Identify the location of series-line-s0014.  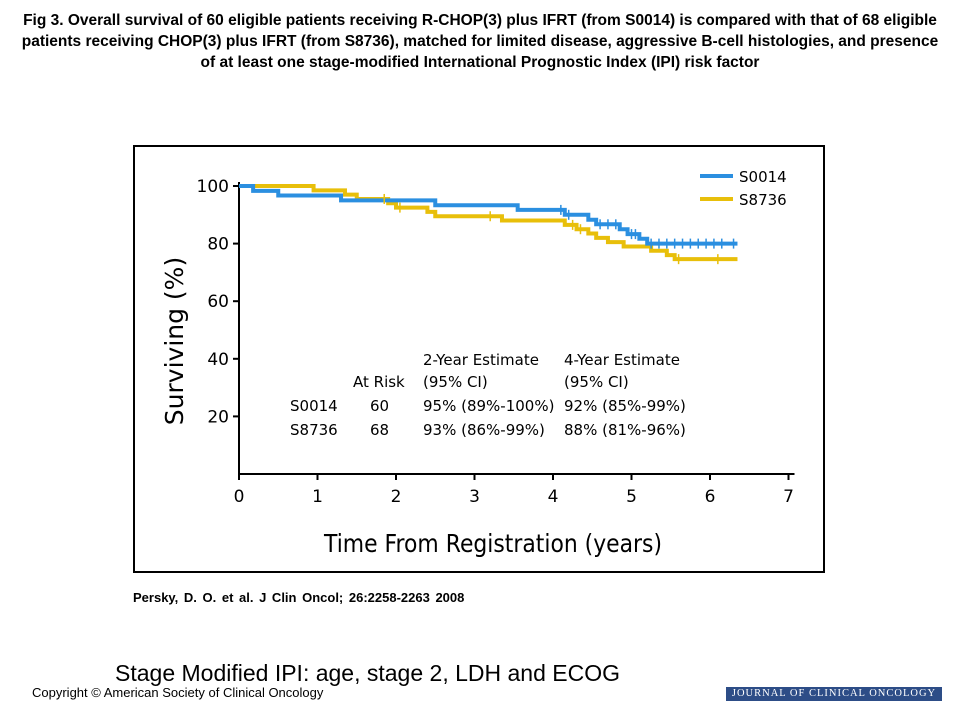
(488, 215).